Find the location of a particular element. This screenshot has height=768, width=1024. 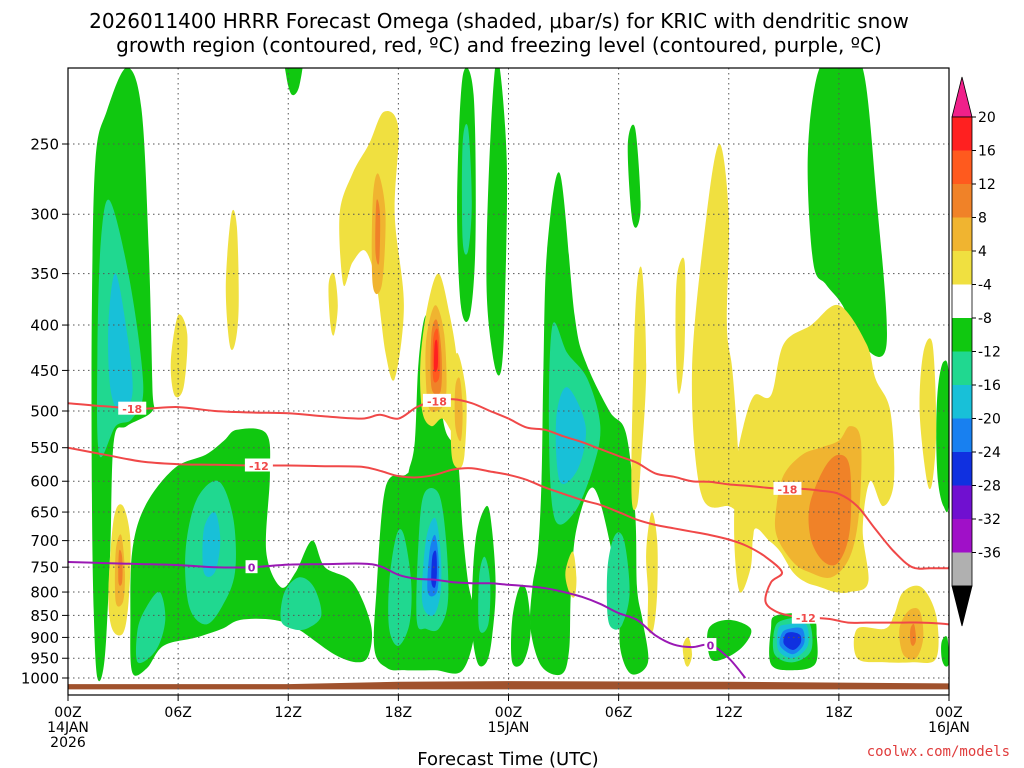

contour-label-0: -18 is located at coordinates (132, 409).